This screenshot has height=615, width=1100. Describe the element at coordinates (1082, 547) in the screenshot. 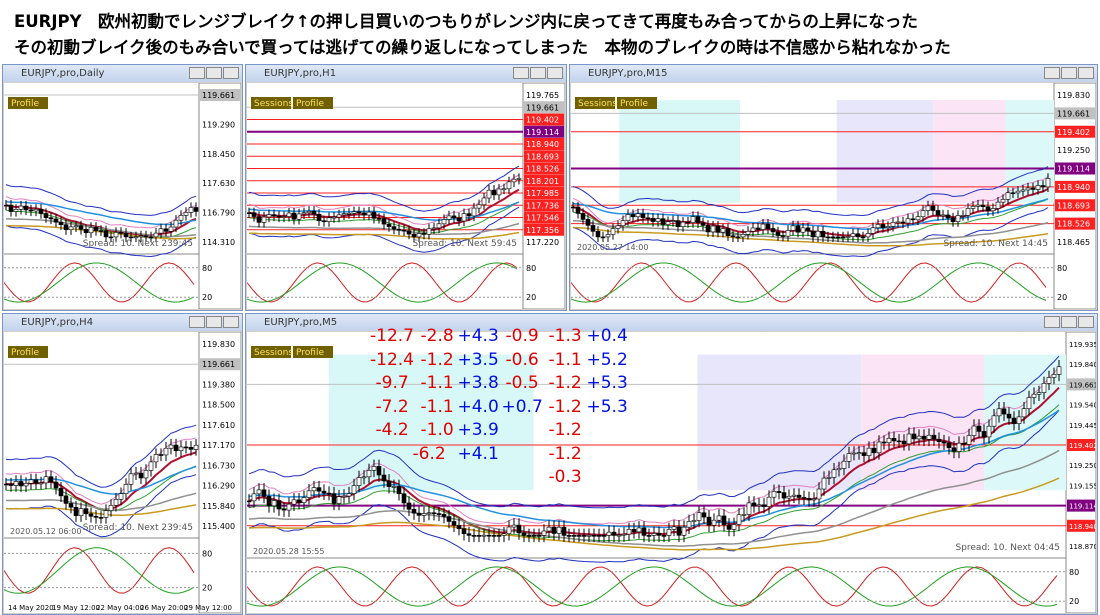

I see `price-label: 118.870` at that location.